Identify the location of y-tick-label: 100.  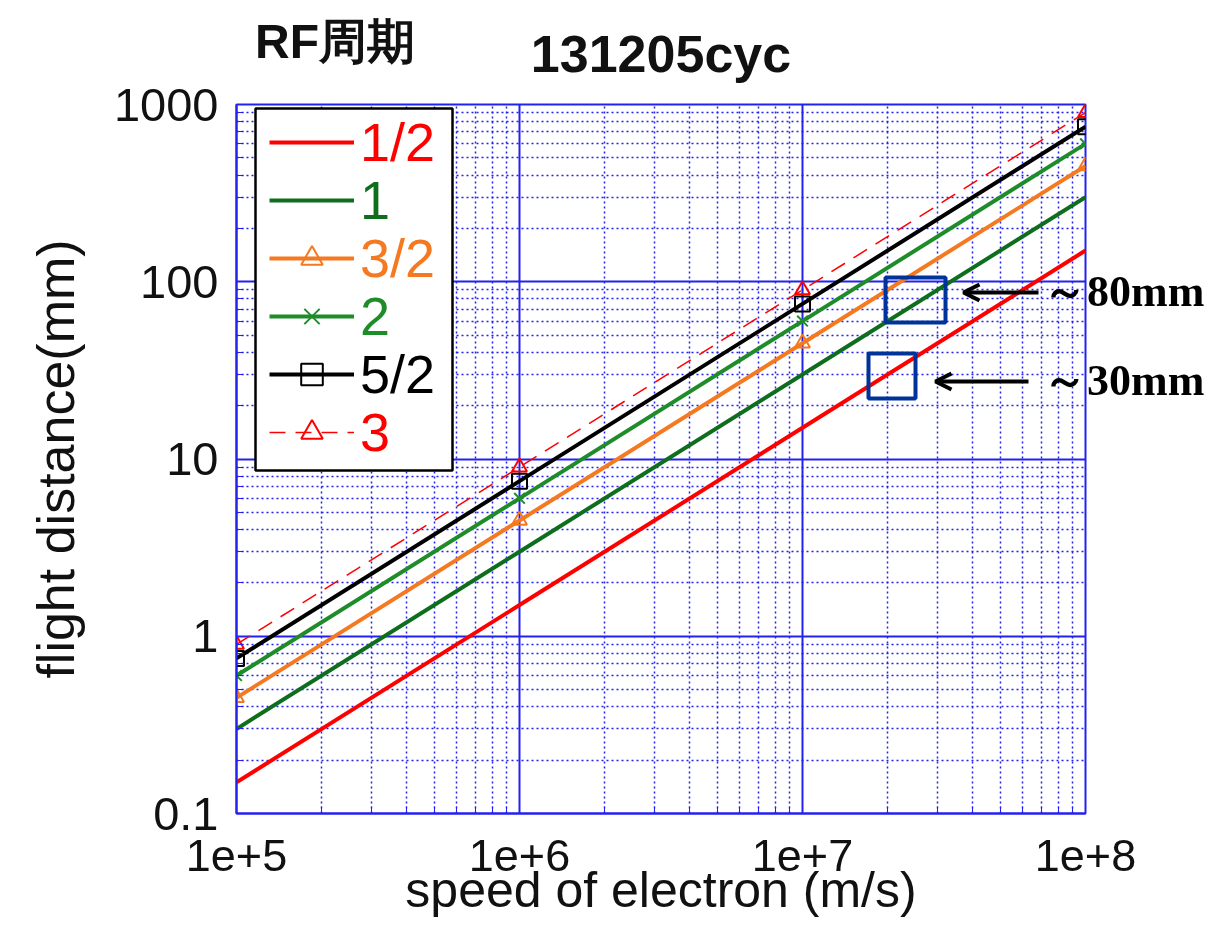
(179, 281).